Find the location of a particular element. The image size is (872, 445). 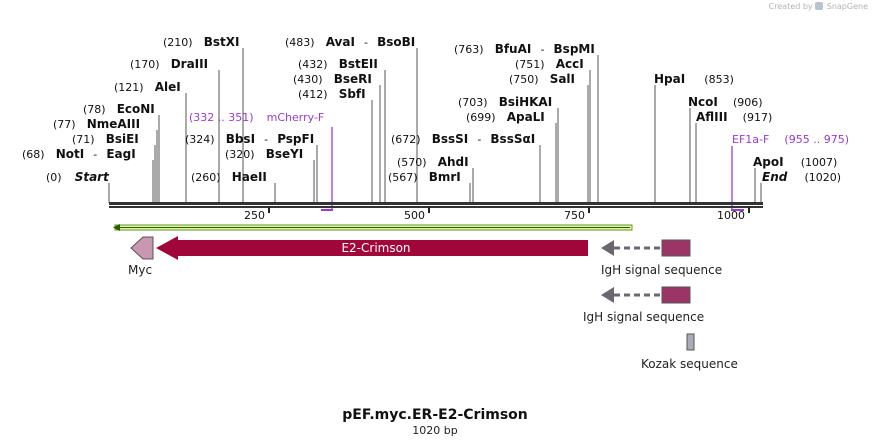

enzyme-bsssi-alt: BssSαI is located at coordinates (512, 139).